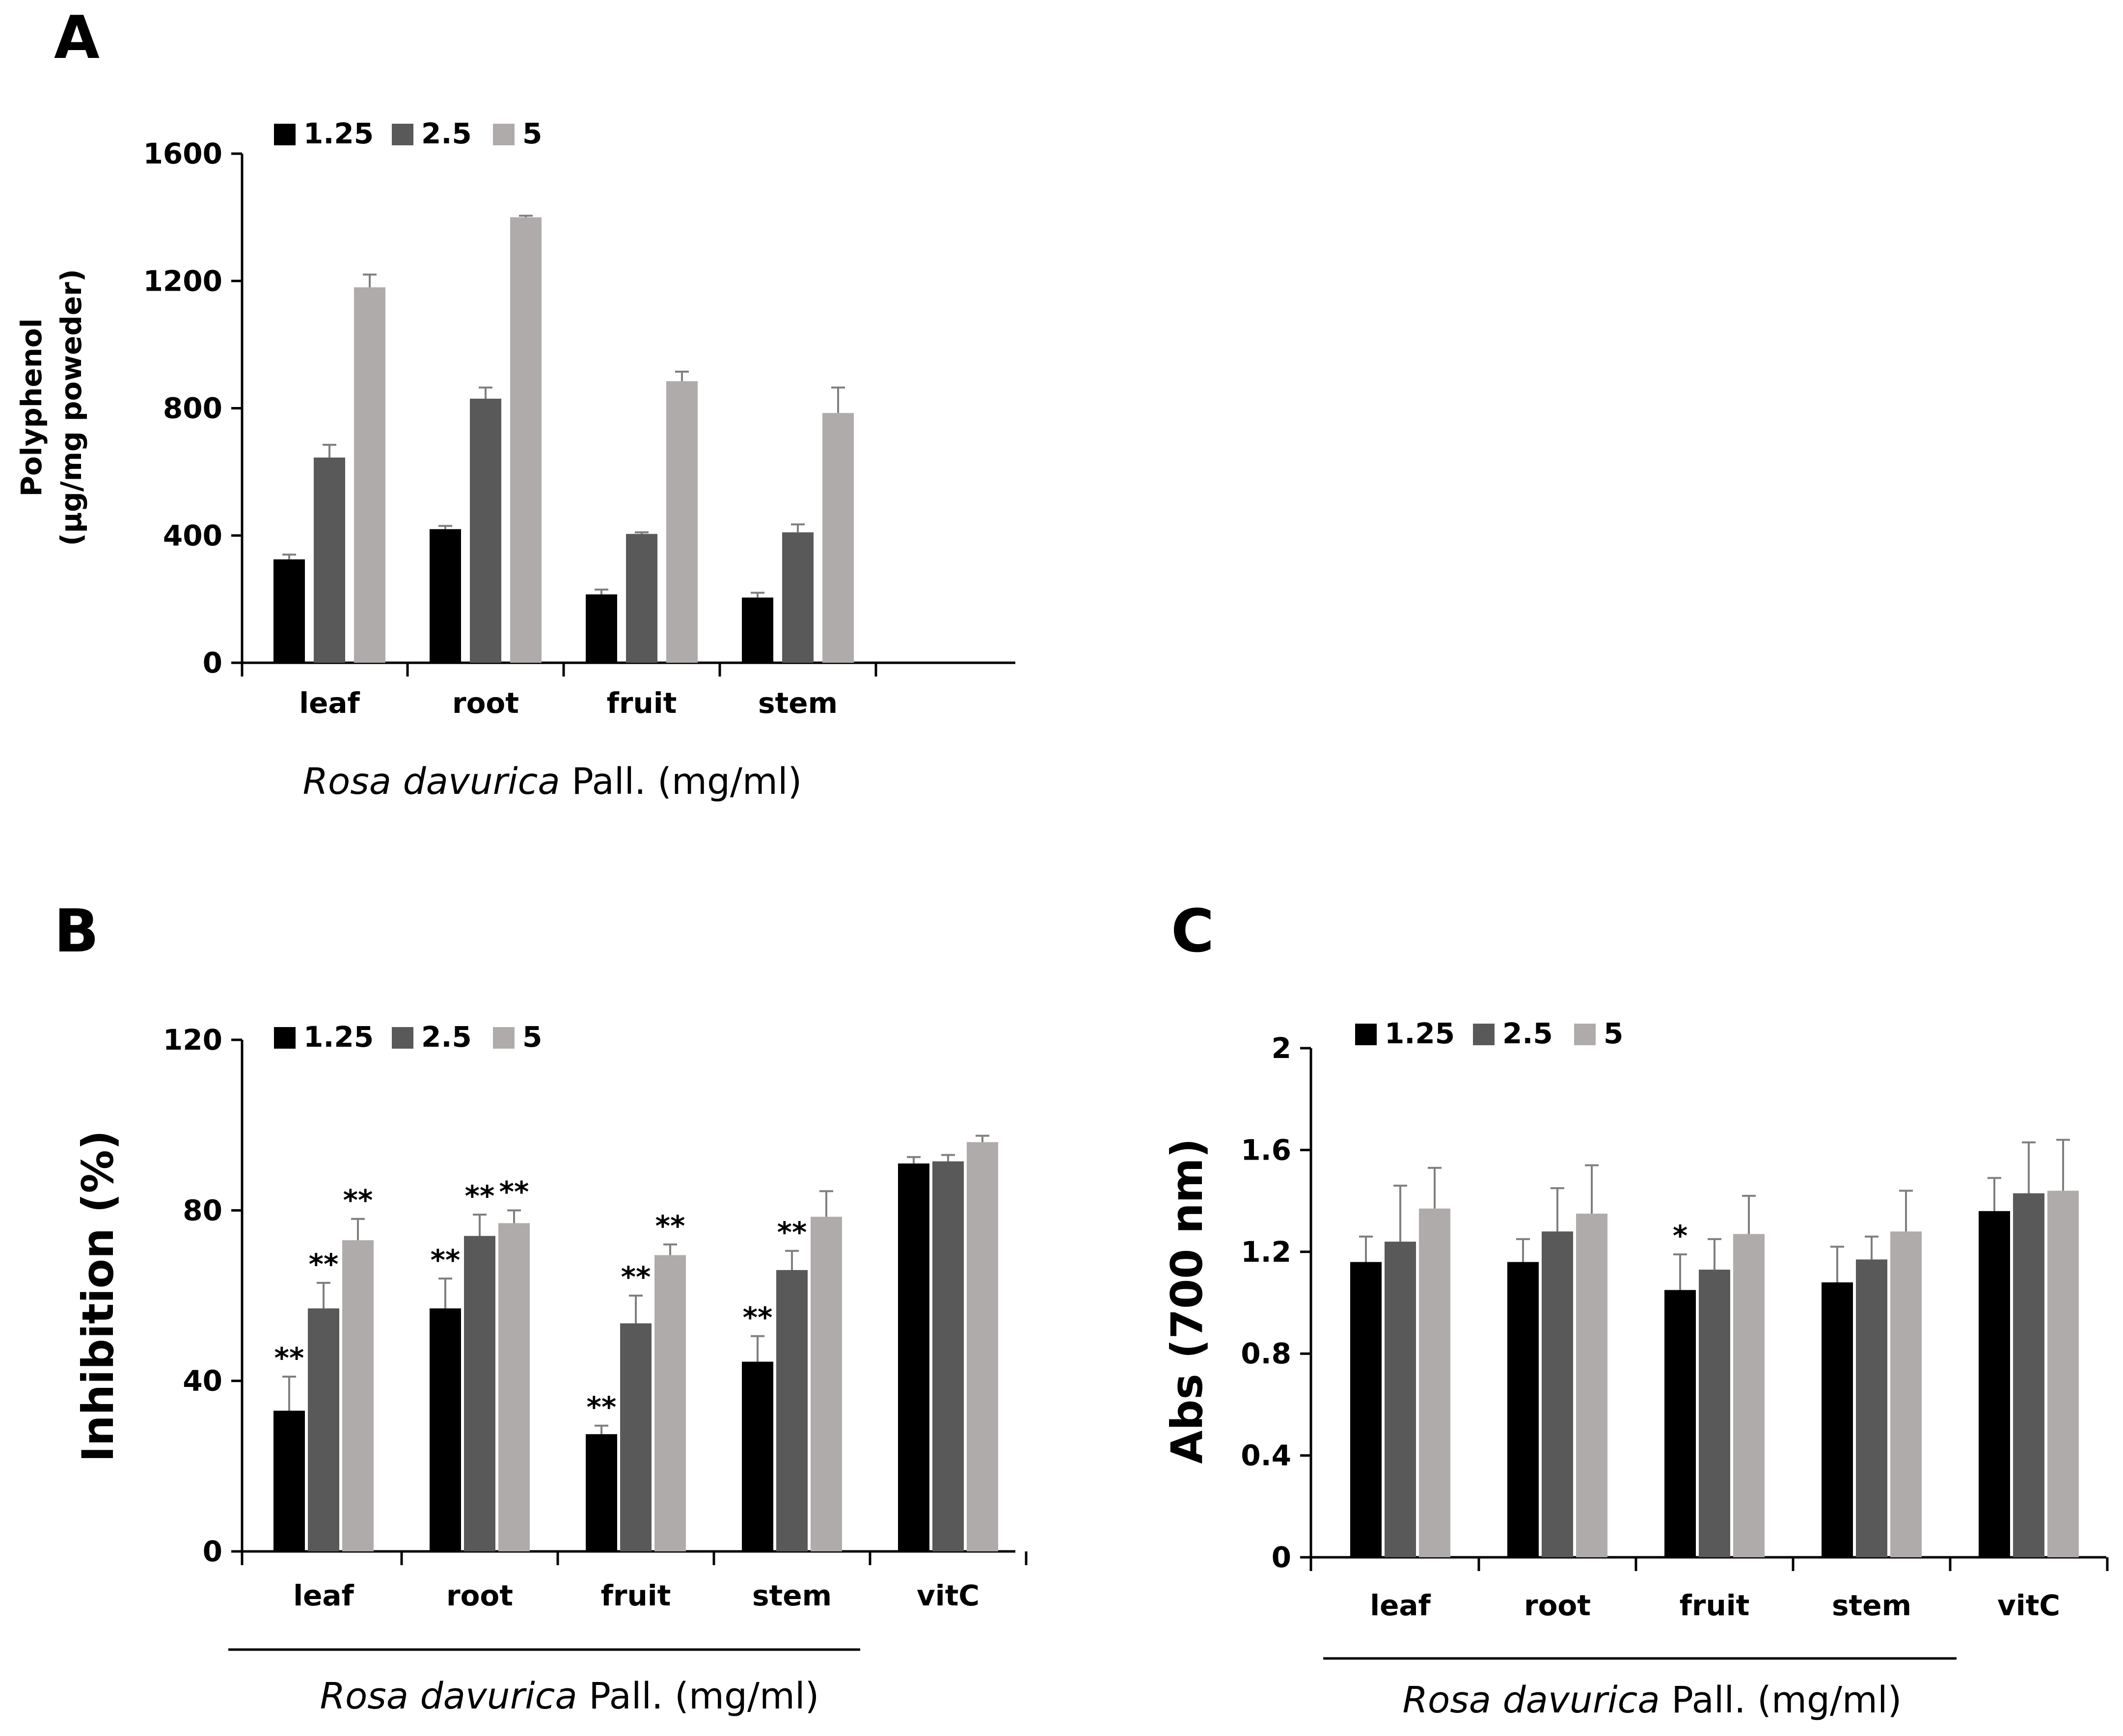  What do you see at coordinates (202, 1210) in the screenshot?
I see `y-tick-label: 80` at bounding box center [202, 1210].